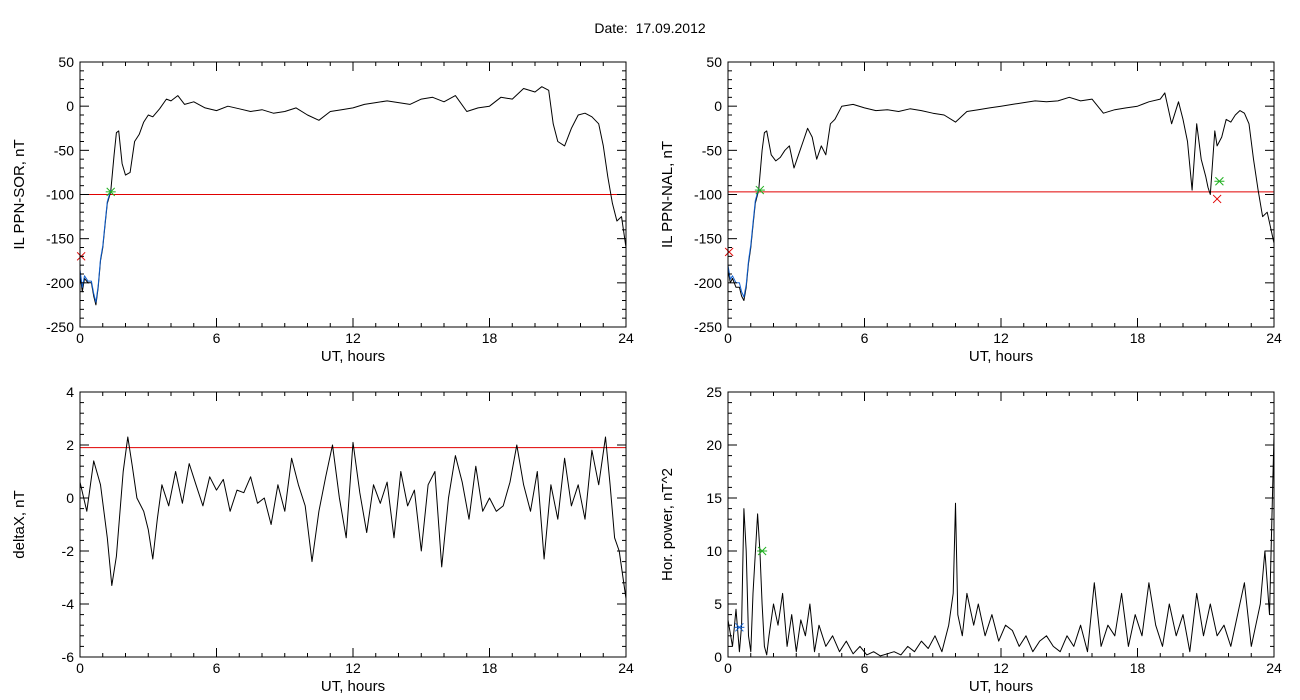 The height and width of the screenshot is (700, 1300). Describe the element at coordinates (718, 604) in the screenshot. I see `y-tick-label: 5` at that location.